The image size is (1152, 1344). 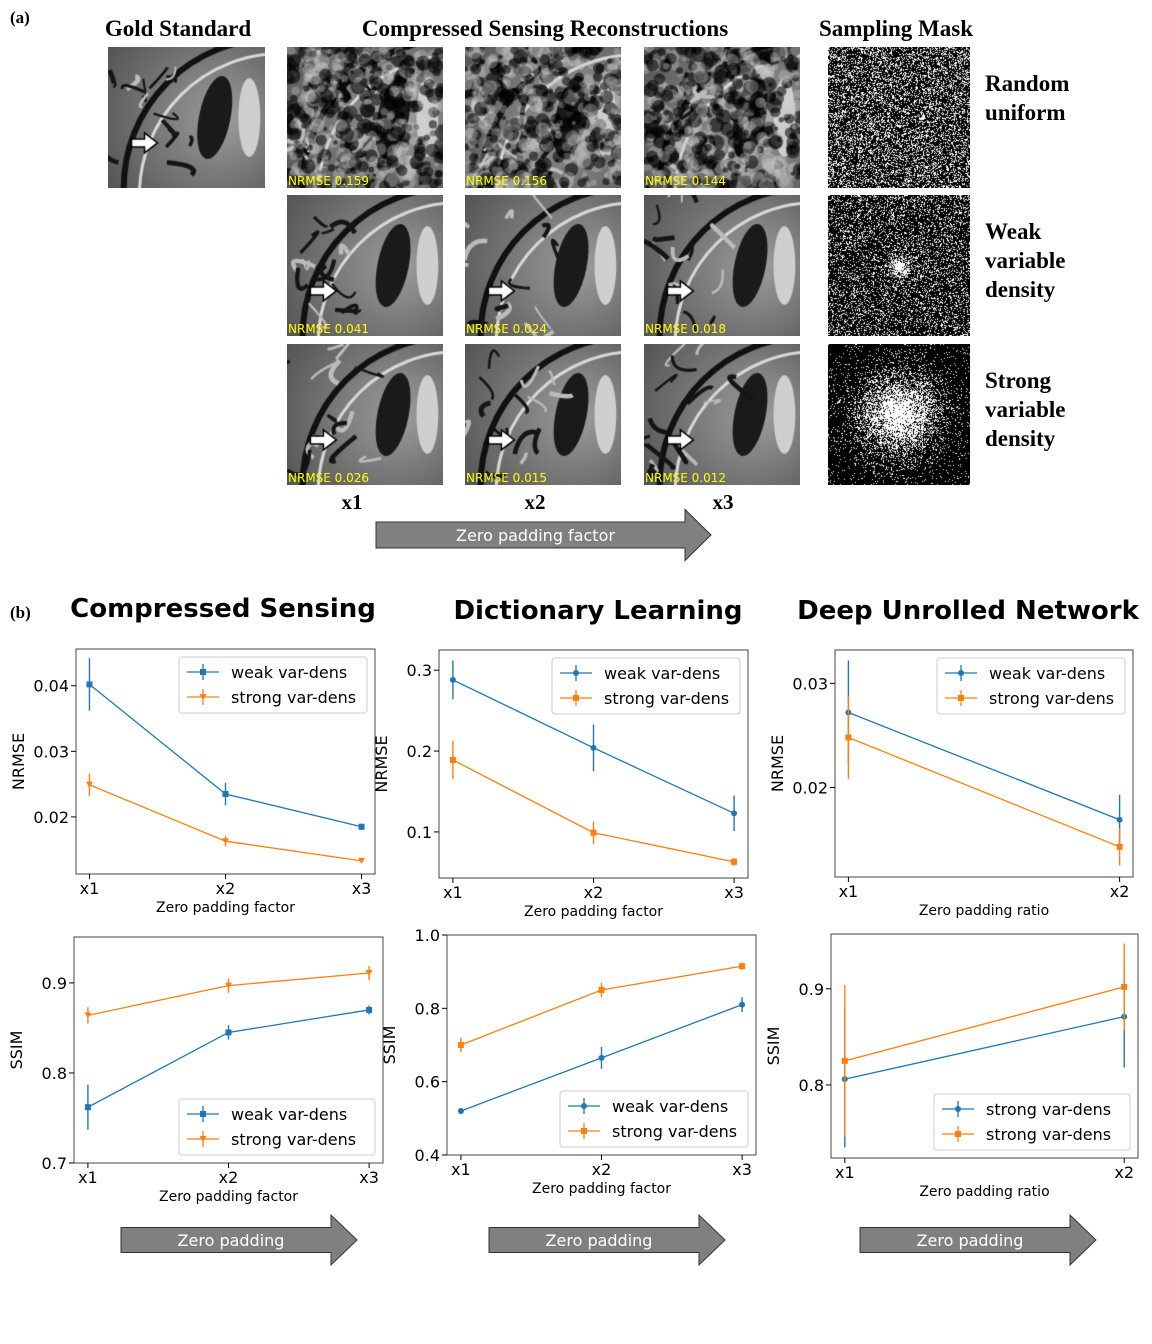 What do you see at coordinates (722, 265) in the screenshot?
I see `reconstruction-image: NRMSE 0.018` at bounding box center [722, 265].